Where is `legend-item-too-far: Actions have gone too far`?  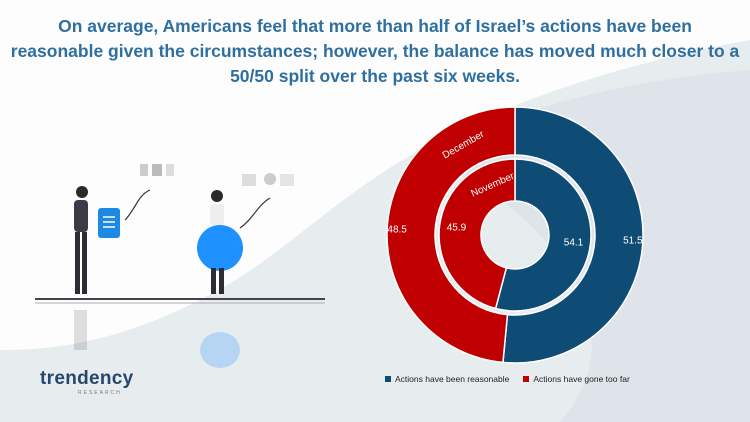 legend-item-too-far: Actions have gone too far is located at coordinates (576, 379).